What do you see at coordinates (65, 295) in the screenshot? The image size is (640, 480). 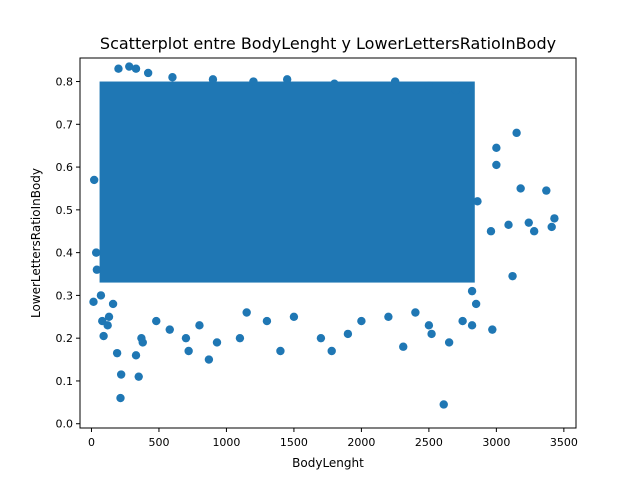 I see `y-tick-label: 0.3` at bounding box center [65, 295].